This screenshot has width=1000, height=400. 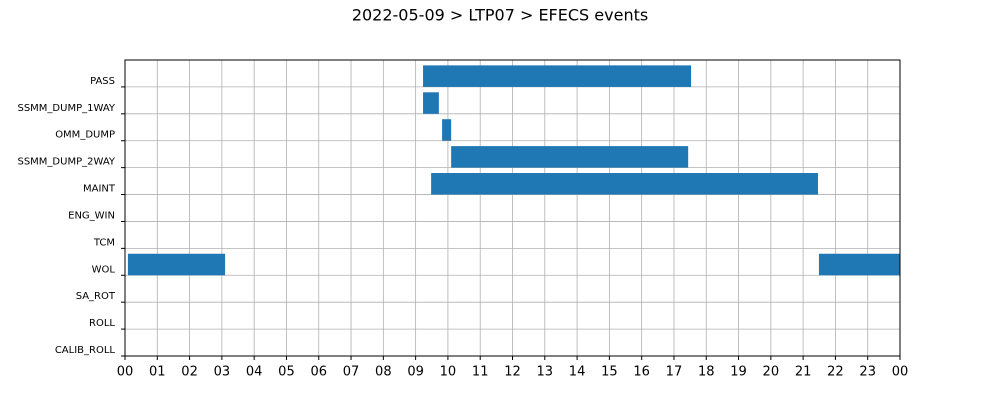 I want to click on x-tick-label: 10, so click(x=448, y=372).